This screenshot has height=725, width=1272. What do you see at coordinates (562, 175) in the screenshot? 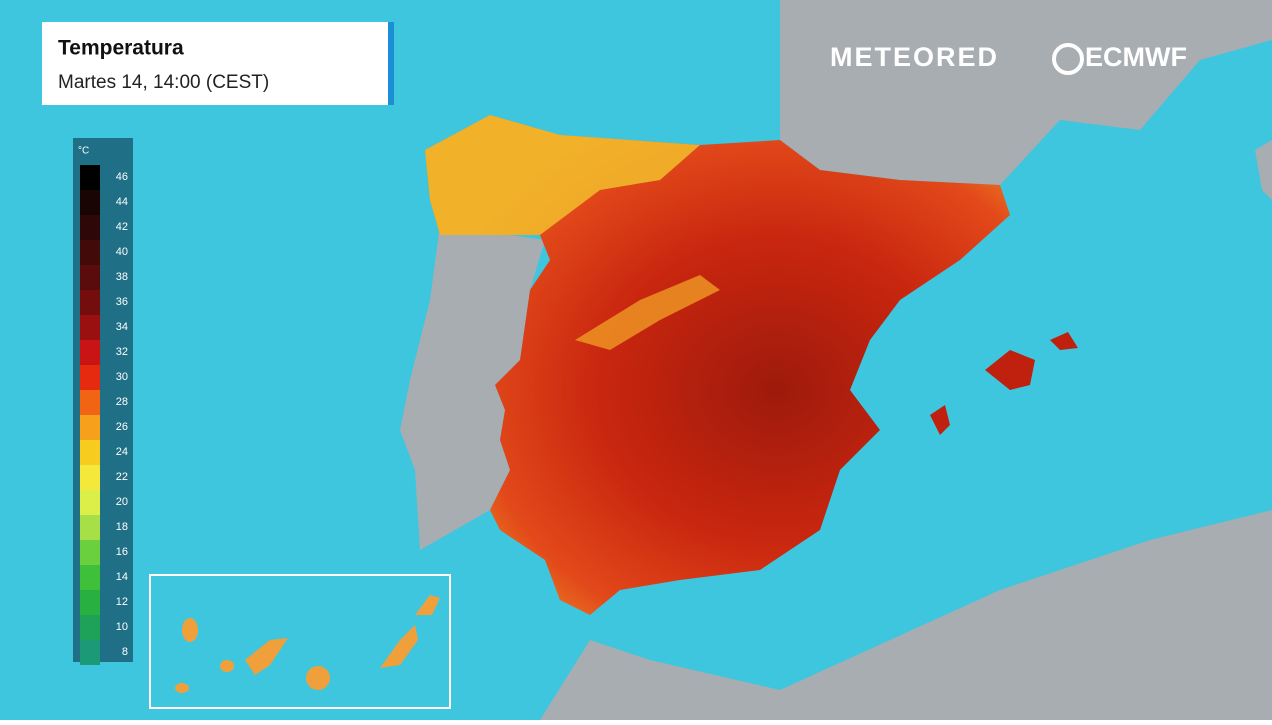
I see `north-band` at bounding box center [562, 175].